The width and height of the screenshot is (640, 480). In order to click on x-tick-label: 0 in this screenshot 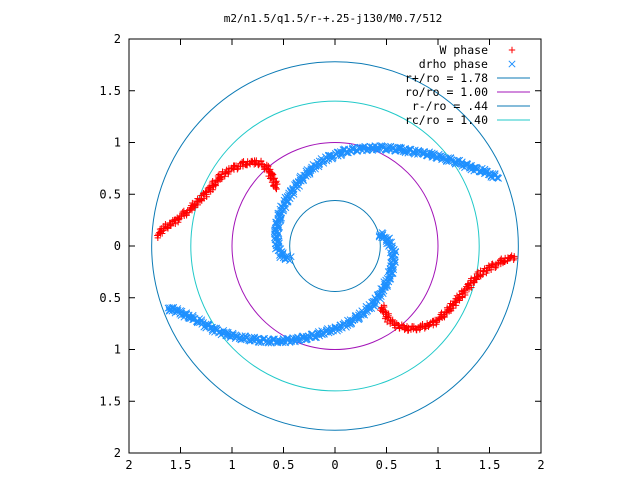, I will do `click(334, 465)`.